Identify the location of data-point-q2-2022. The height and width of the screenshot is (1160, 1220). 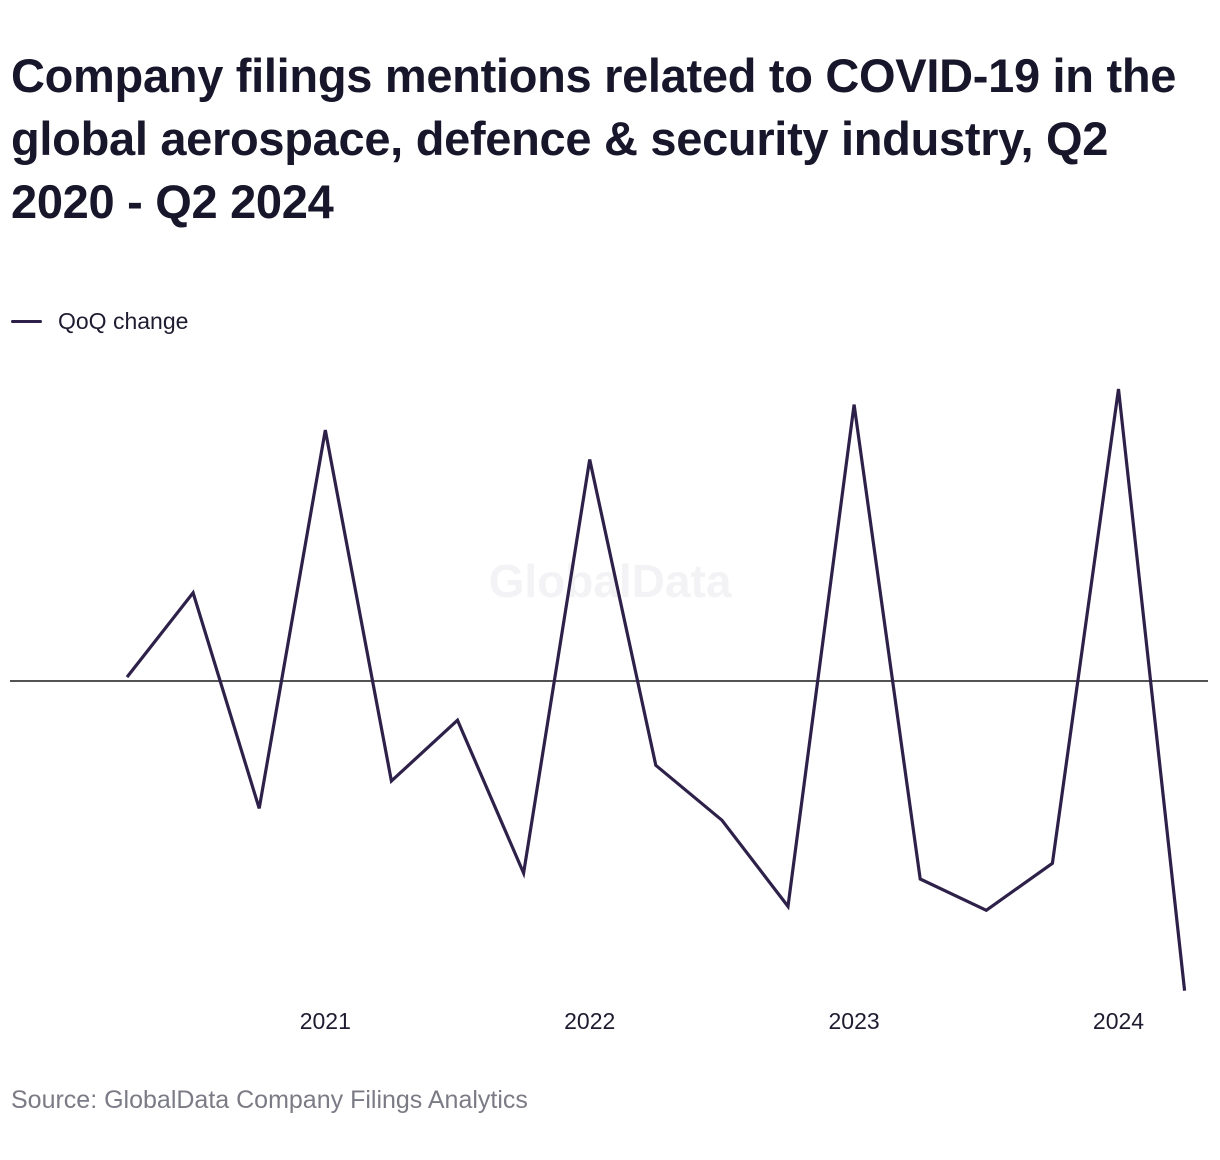
(656, 765).